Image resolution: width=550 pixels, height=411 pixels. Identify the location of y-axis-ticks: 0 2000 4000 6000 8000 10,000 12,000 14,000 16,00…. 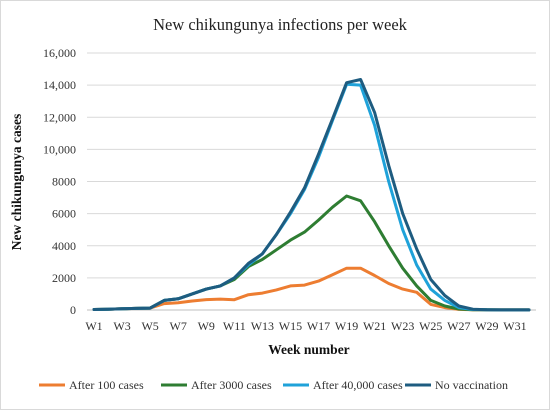
(59, 181).